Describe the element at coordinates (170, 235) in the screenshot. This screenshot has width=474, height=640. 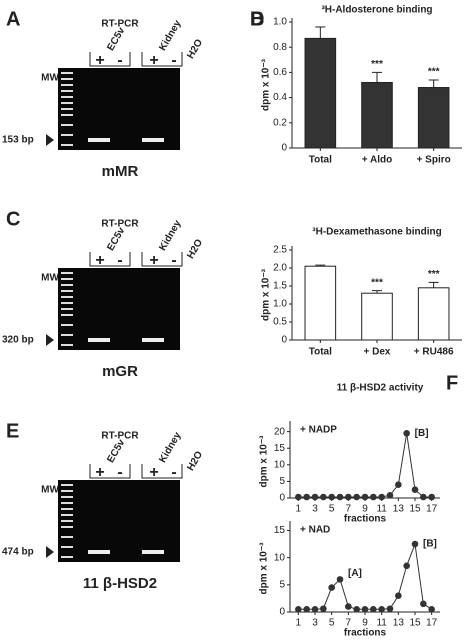
I see `lane-group-label: Kidney` at that location.